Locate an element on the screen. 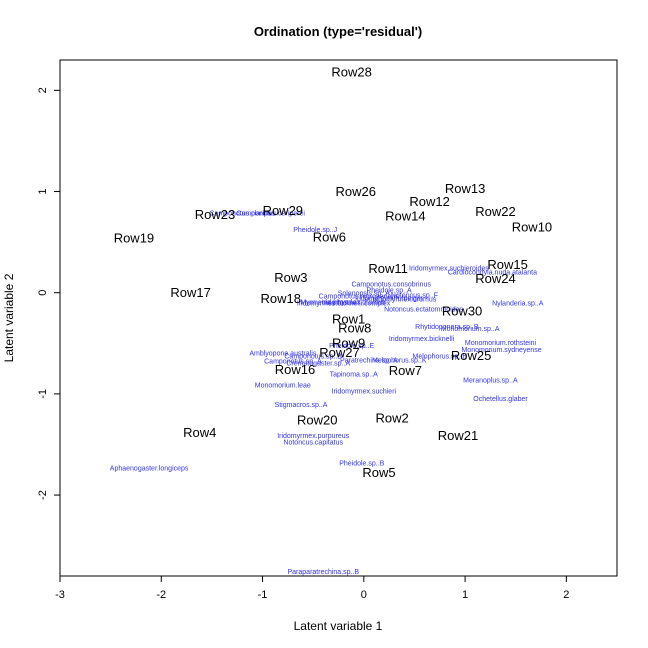 This screenshot has width=648, height=648. species-label: Tapinoma.sp..A is located at coordinates (354, 375).